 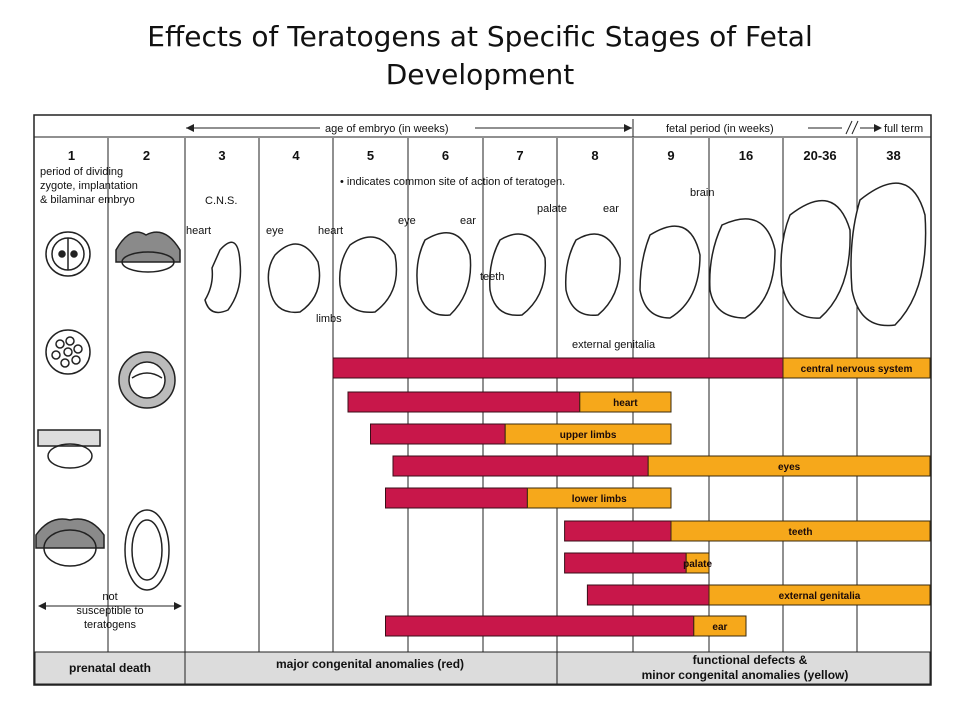 What do you see at coordinates (221, 155) in the screenshot?
I see `week-label: 3` at bounding box center [221, 155].